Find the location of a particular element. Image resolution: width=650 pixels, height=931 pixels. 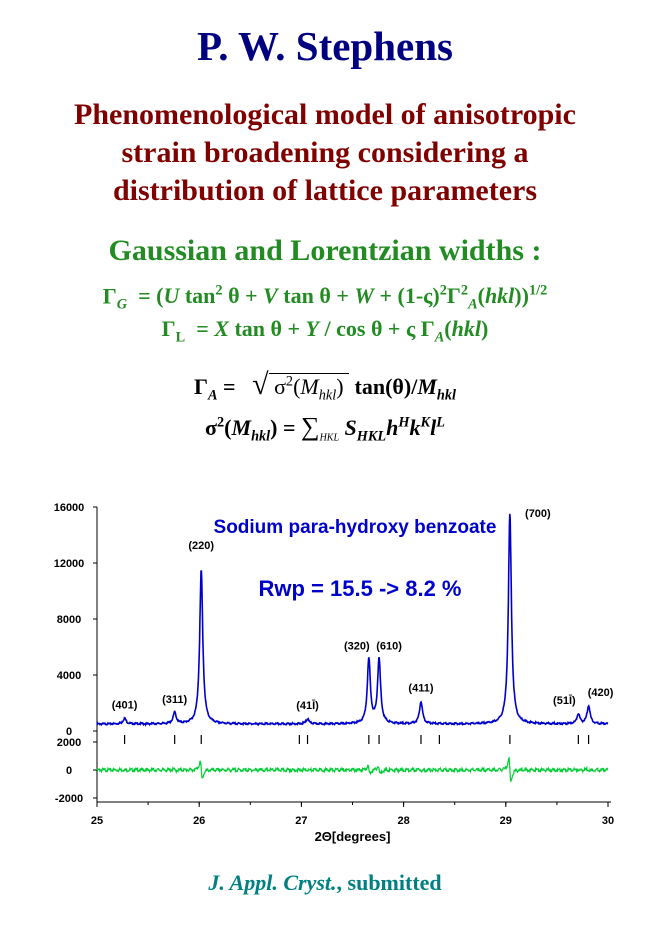

peak-label: (311) is located at coordinates (174, 700).